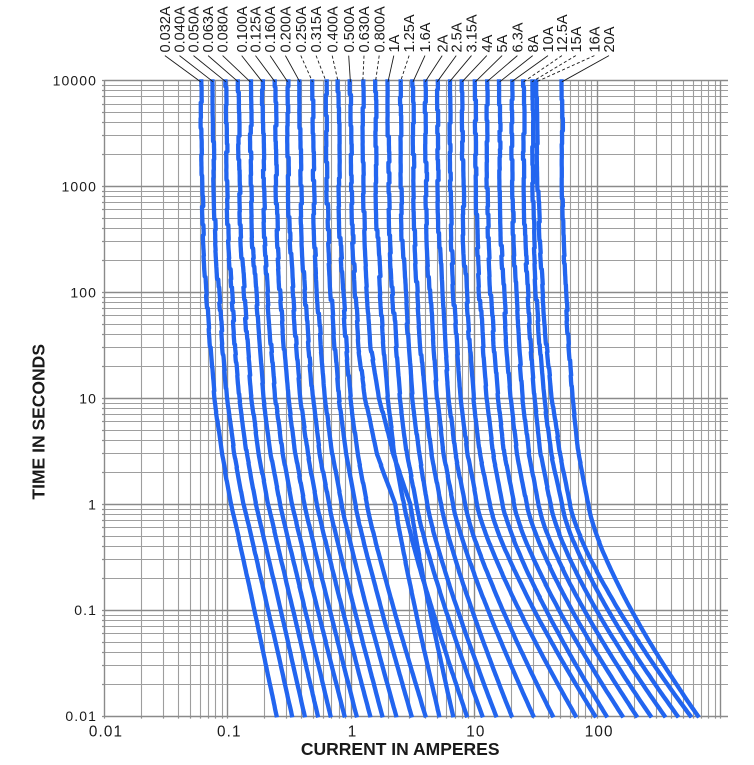 This screenshot has height=765, width=754. What do you see at coordinates (365, 29) in the screenshot?
I see `svg-text: 0.630A` at bounding box center [365, 29].